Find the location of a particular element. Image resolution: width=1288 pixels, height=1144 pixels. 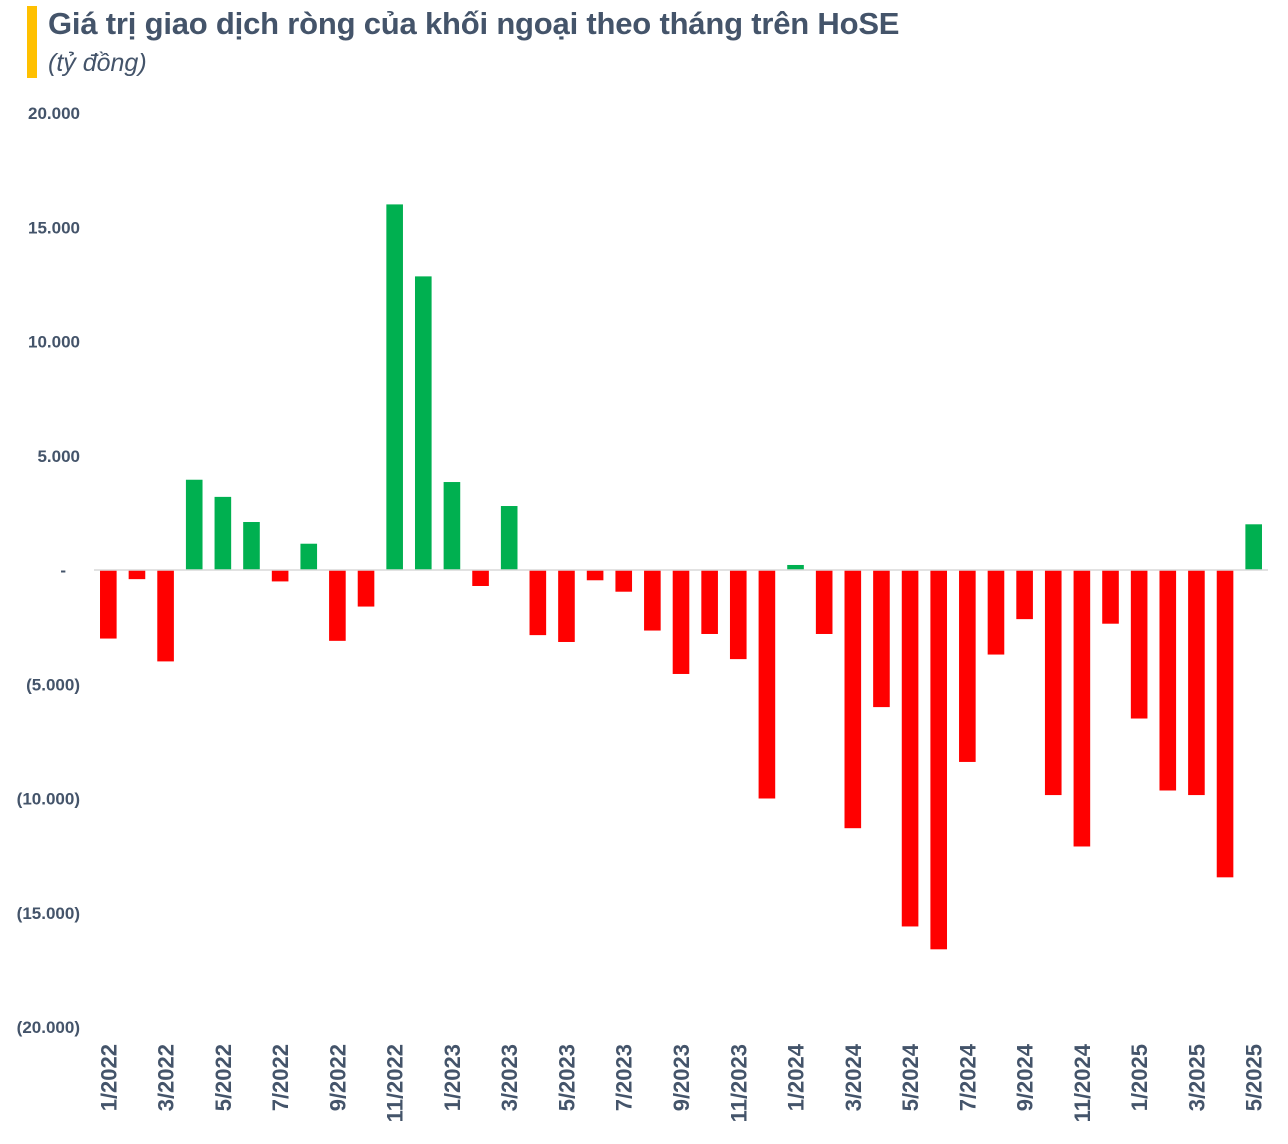

bar-2-2023 is located at coordinates (480, 578).